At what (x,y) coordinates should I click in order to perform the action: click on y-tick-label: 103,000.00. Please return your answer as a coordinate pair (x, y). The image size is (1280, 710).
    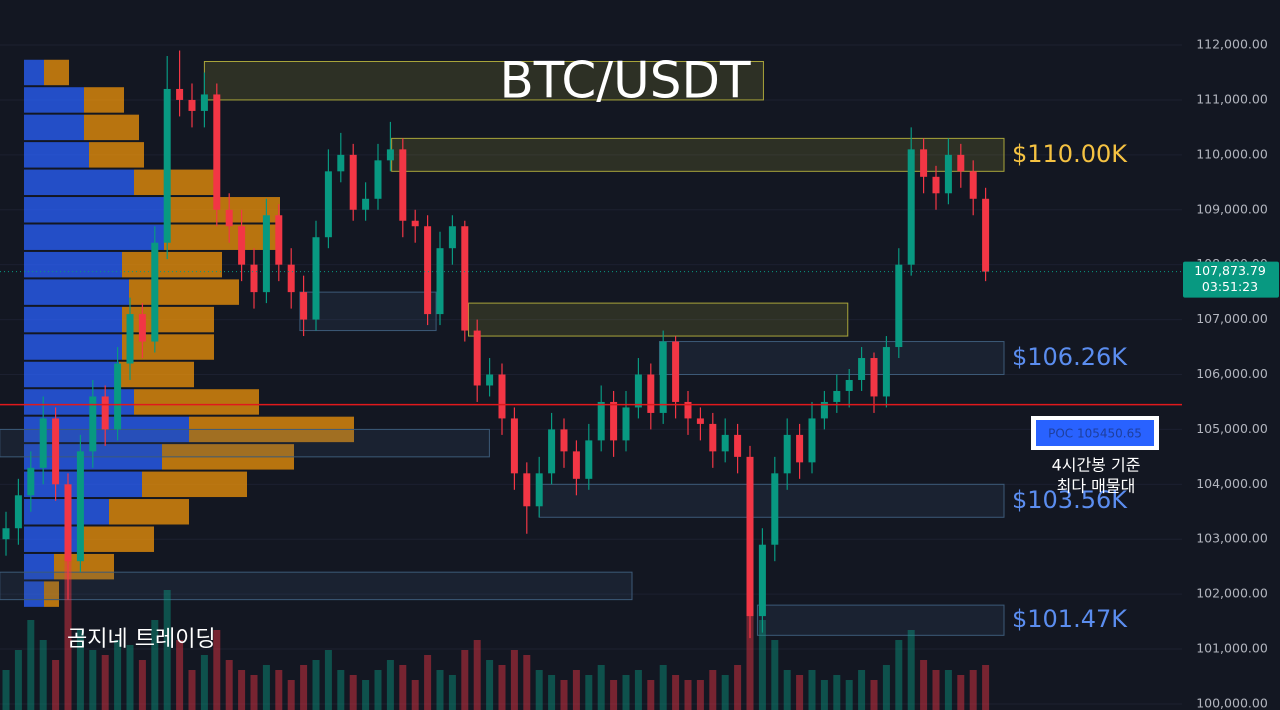
    Looking at the image, I should click on (1232, 538).